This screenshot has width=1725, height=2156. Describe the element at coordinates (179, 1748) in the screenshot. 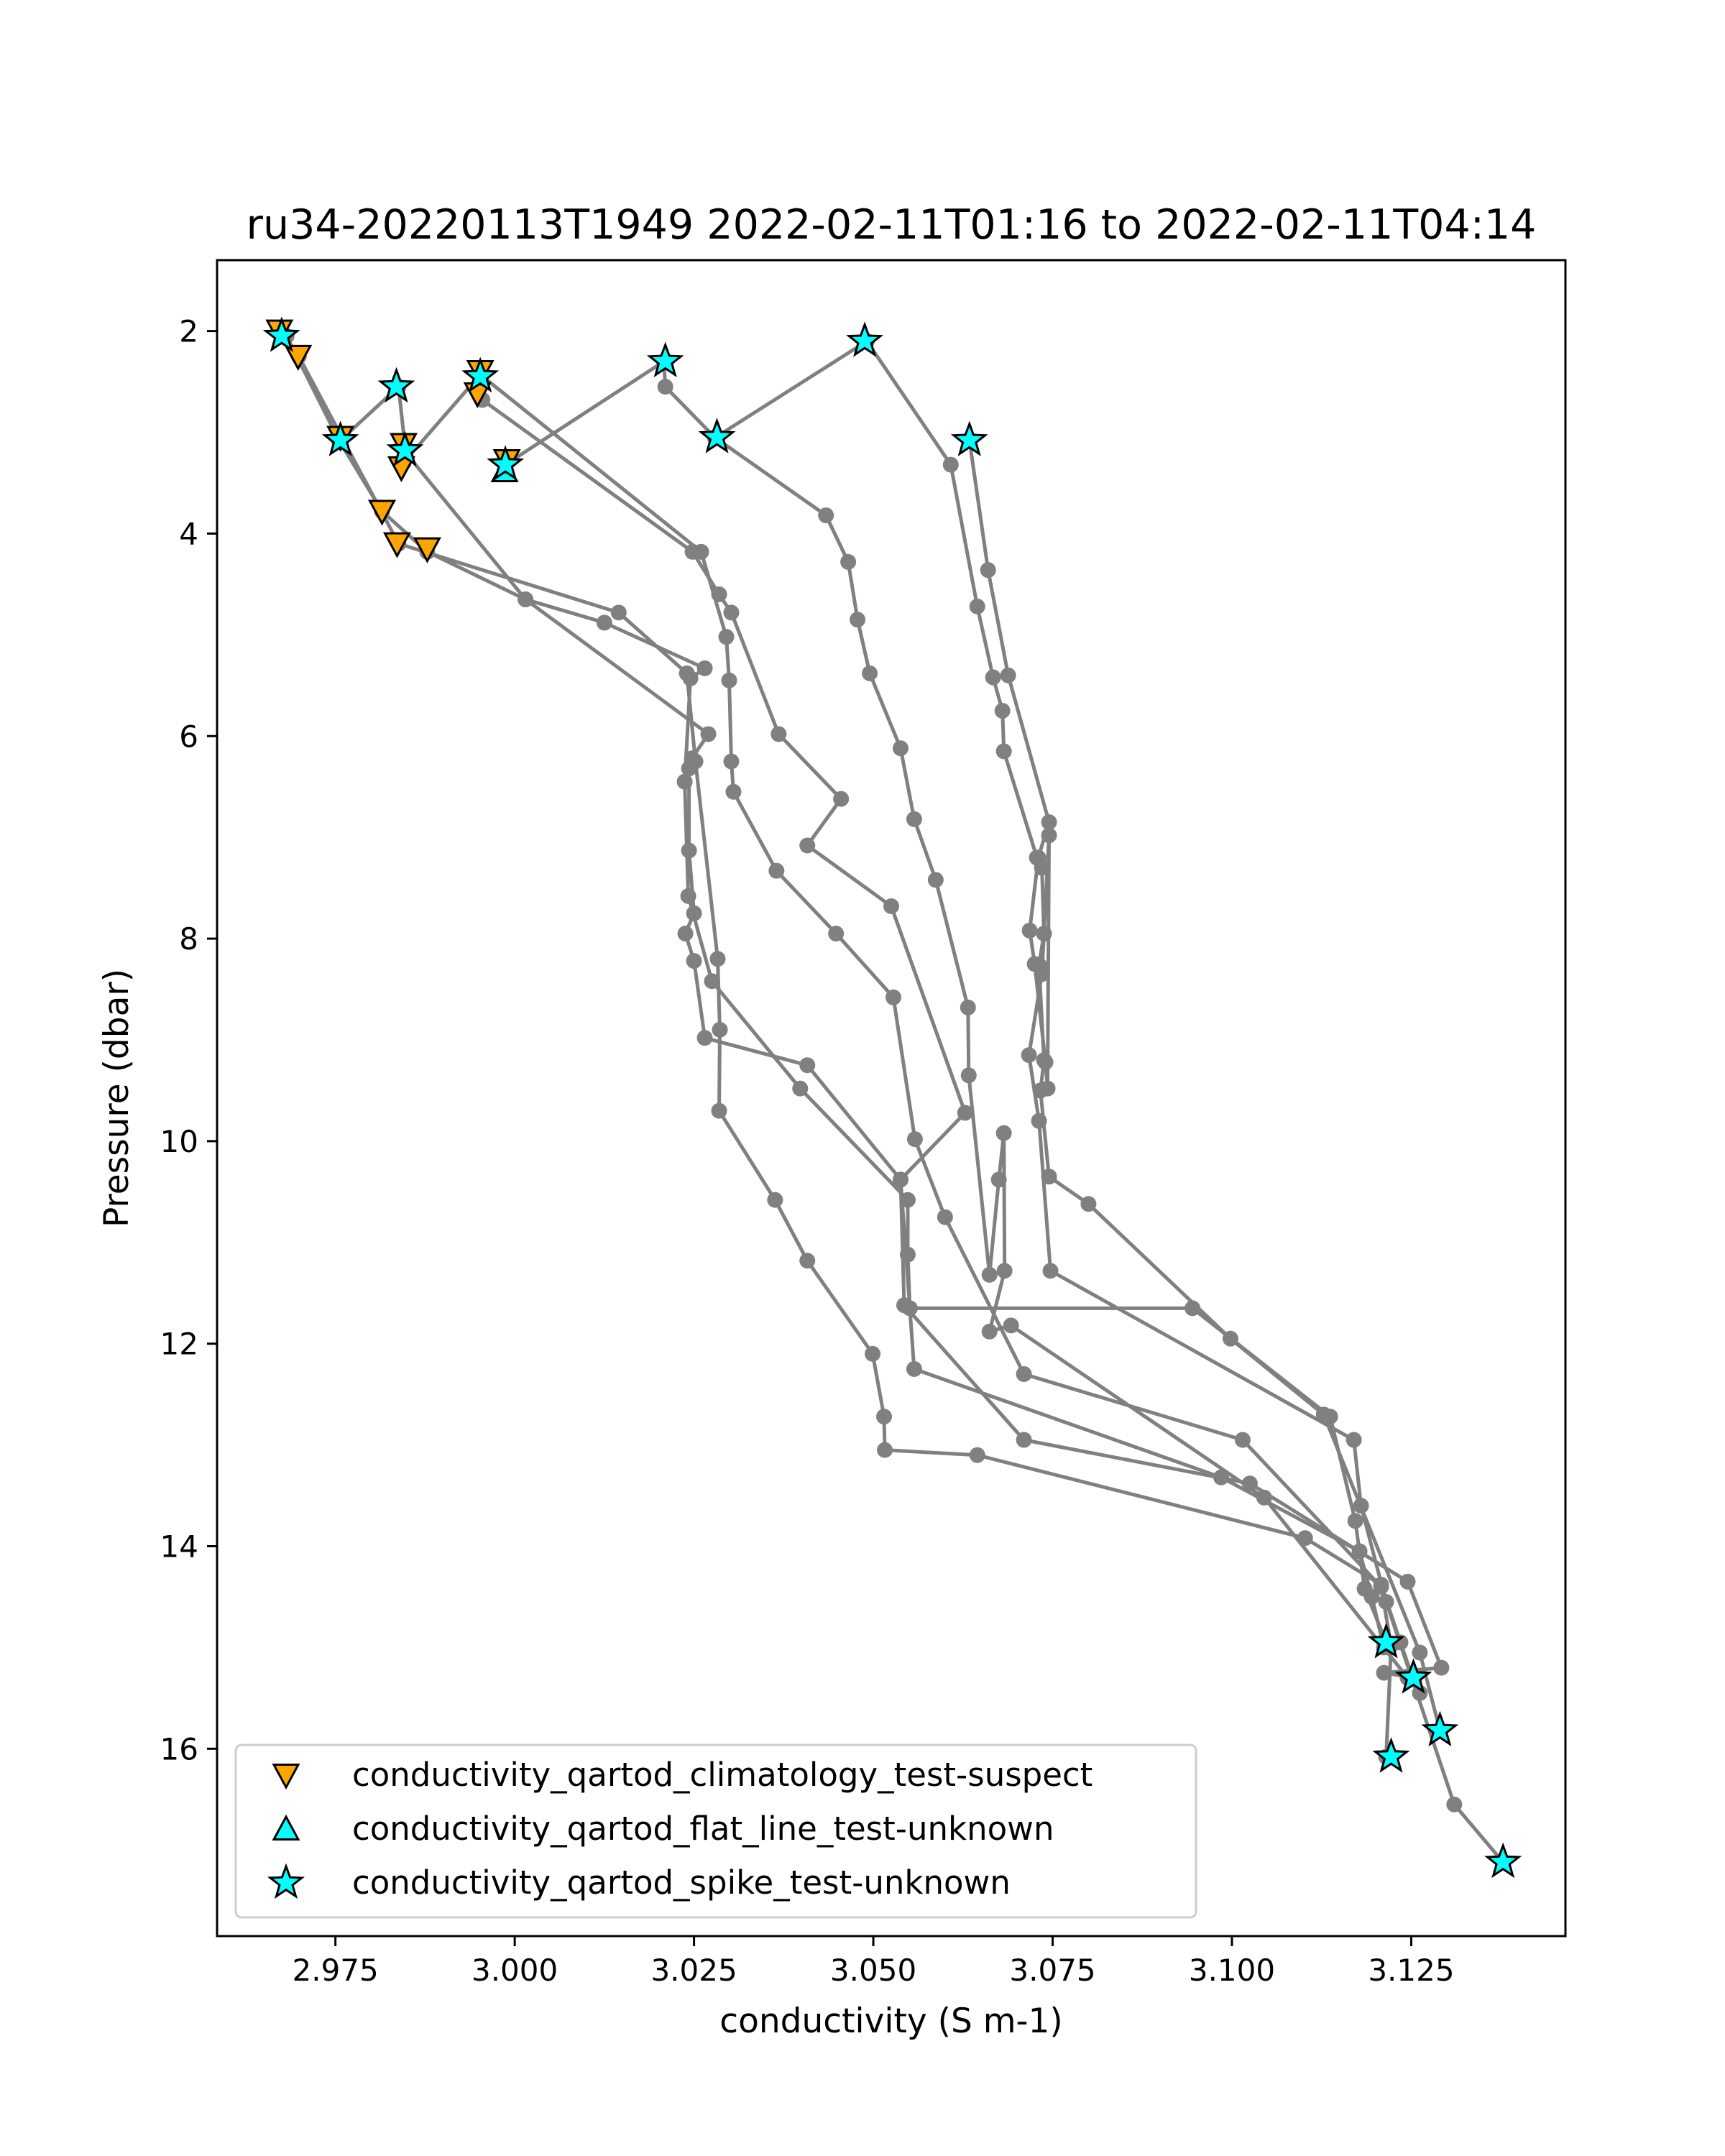

I see `y-tick-label: 16` at that location.